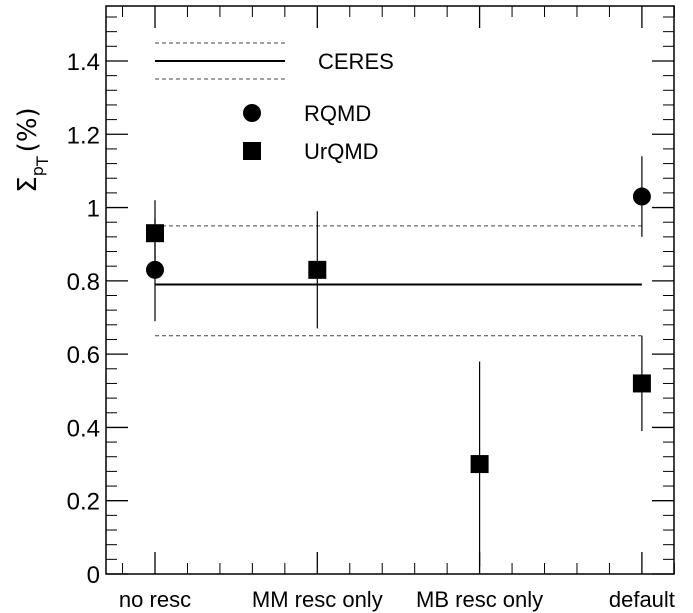 This screenshot has width=693, height=613. What do you see at coordinates (83, 428) in the screenshot?
I see `y-tick-label: 0.4` at bounding box center [83, 428].